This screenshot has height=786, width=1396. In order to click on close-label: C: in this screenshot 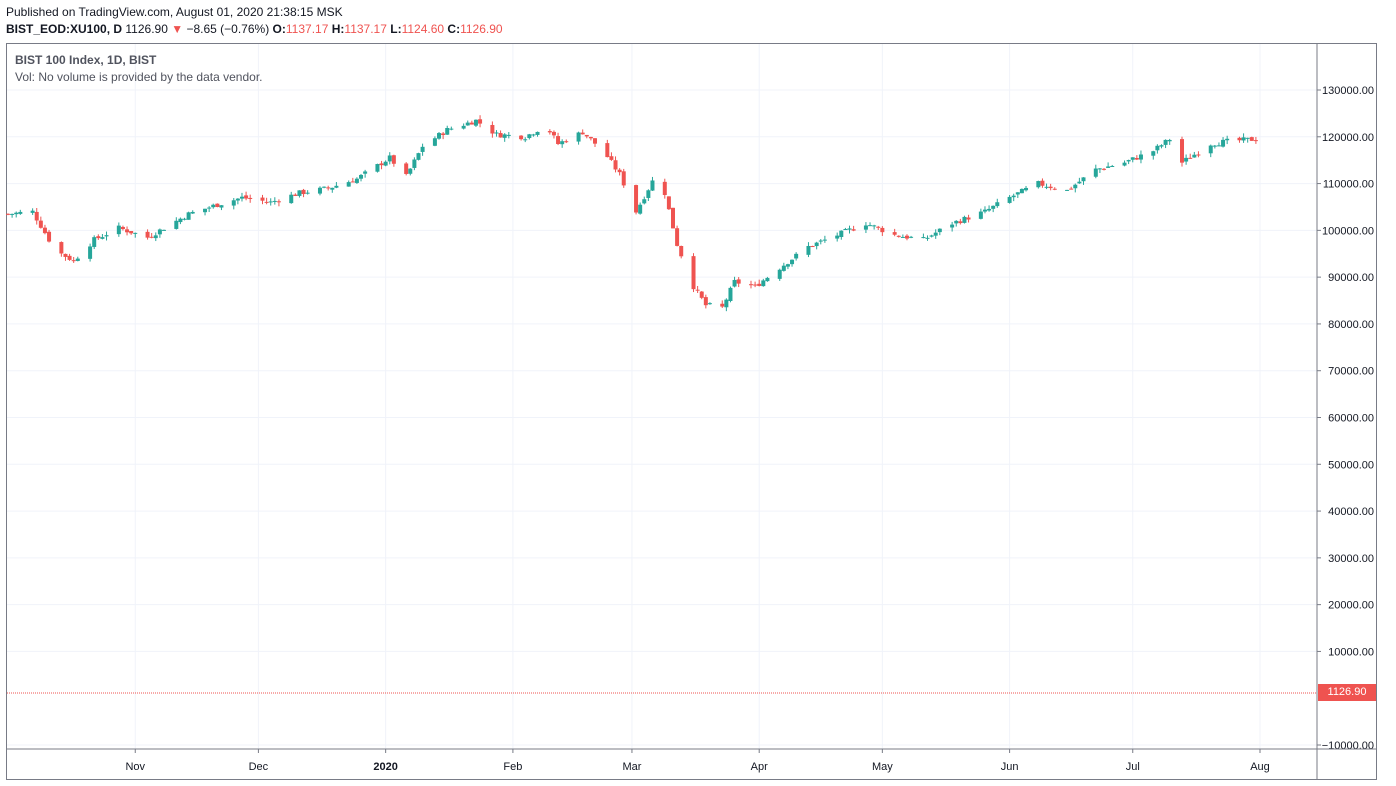, I will do `click(454, 29)`.